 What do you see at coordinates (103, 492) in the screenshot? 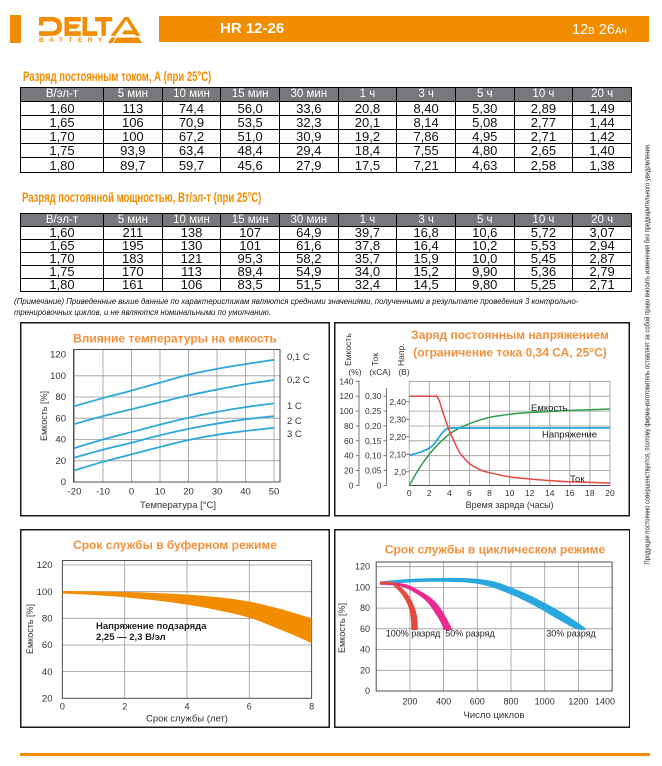
I see `svg-text: -10` at bounding box center [103, 492].